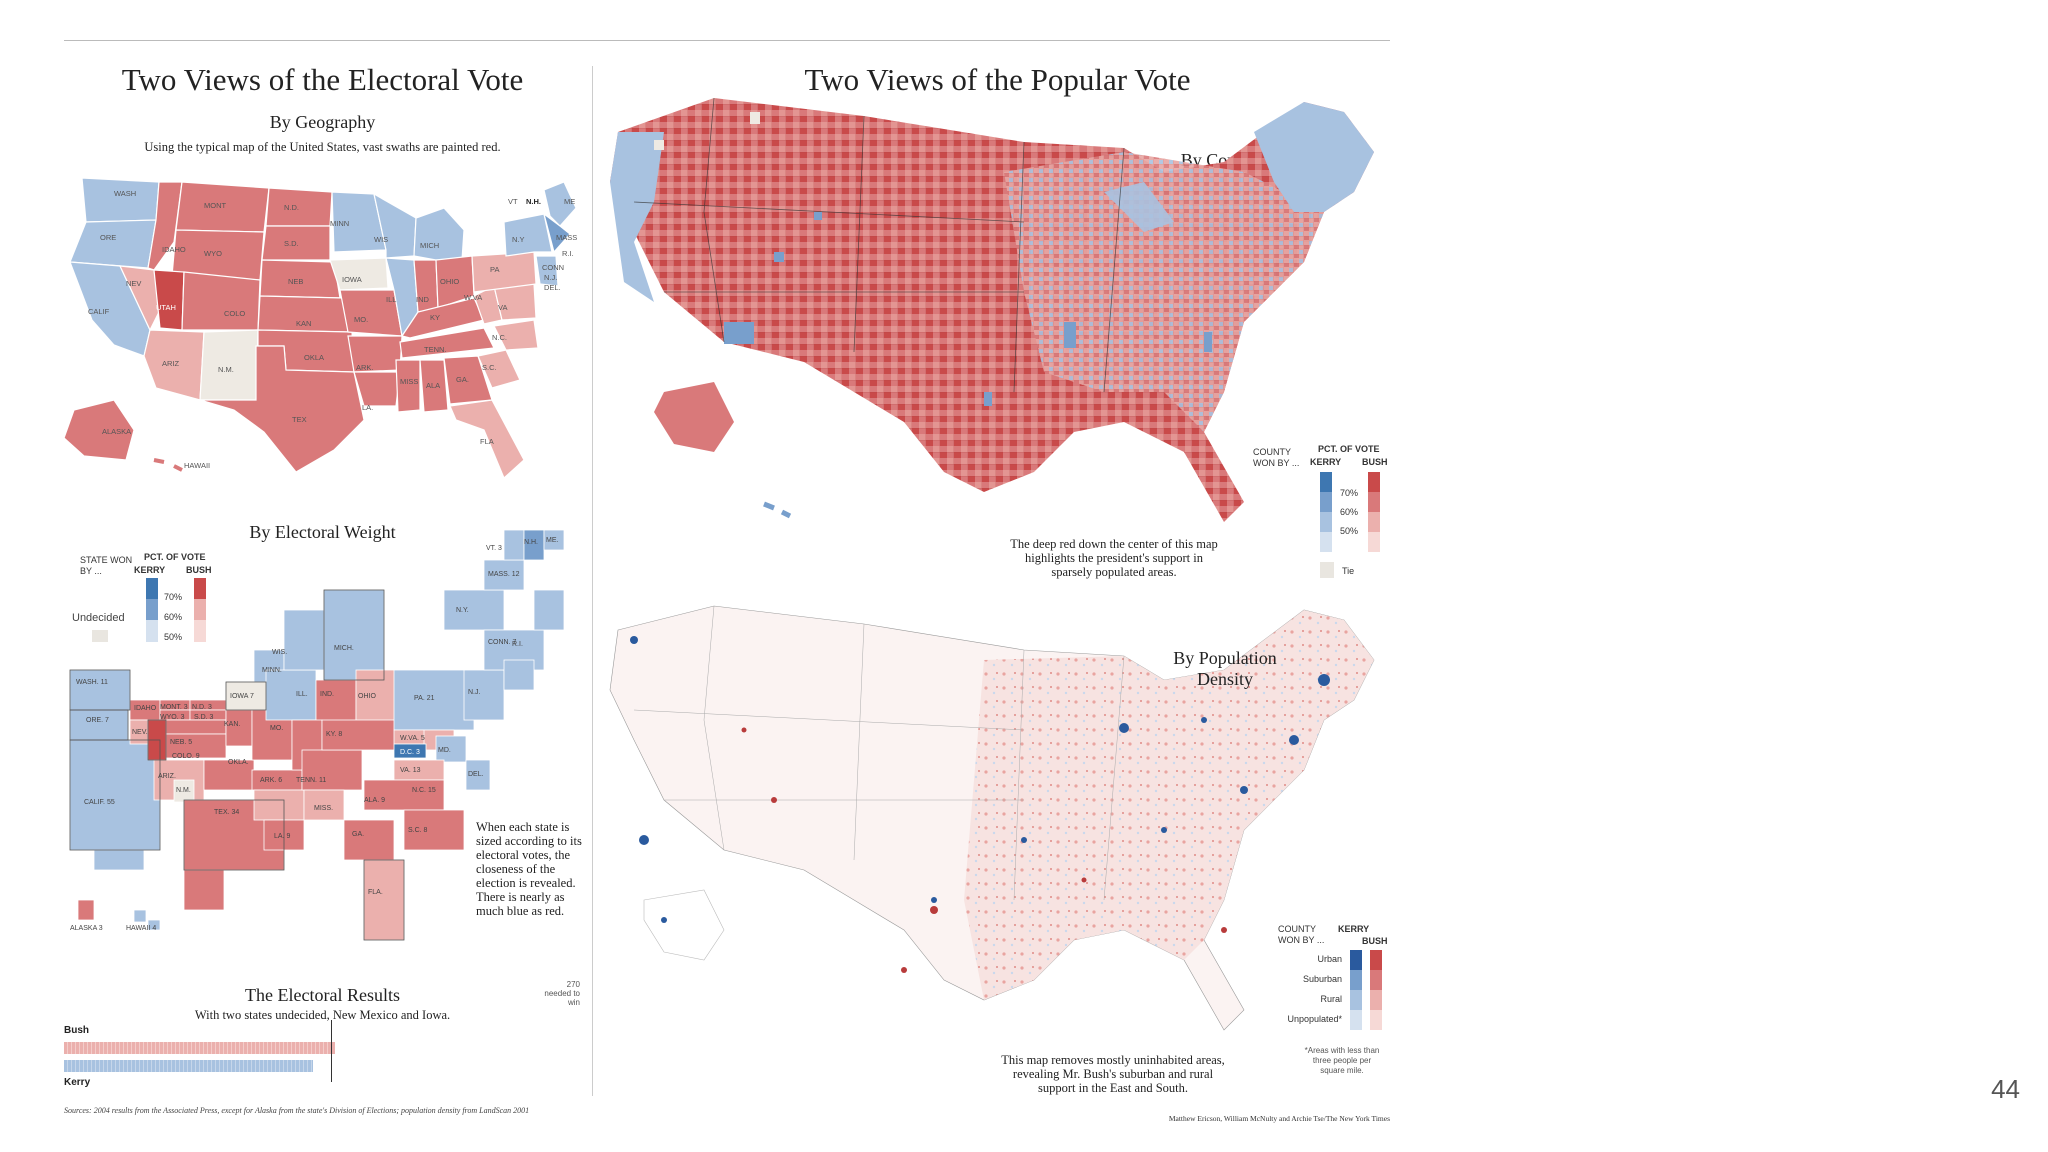  Describe the element at coordinates (282, 836) in the screenshot. I see `svg-text: LA. 9` at that location.